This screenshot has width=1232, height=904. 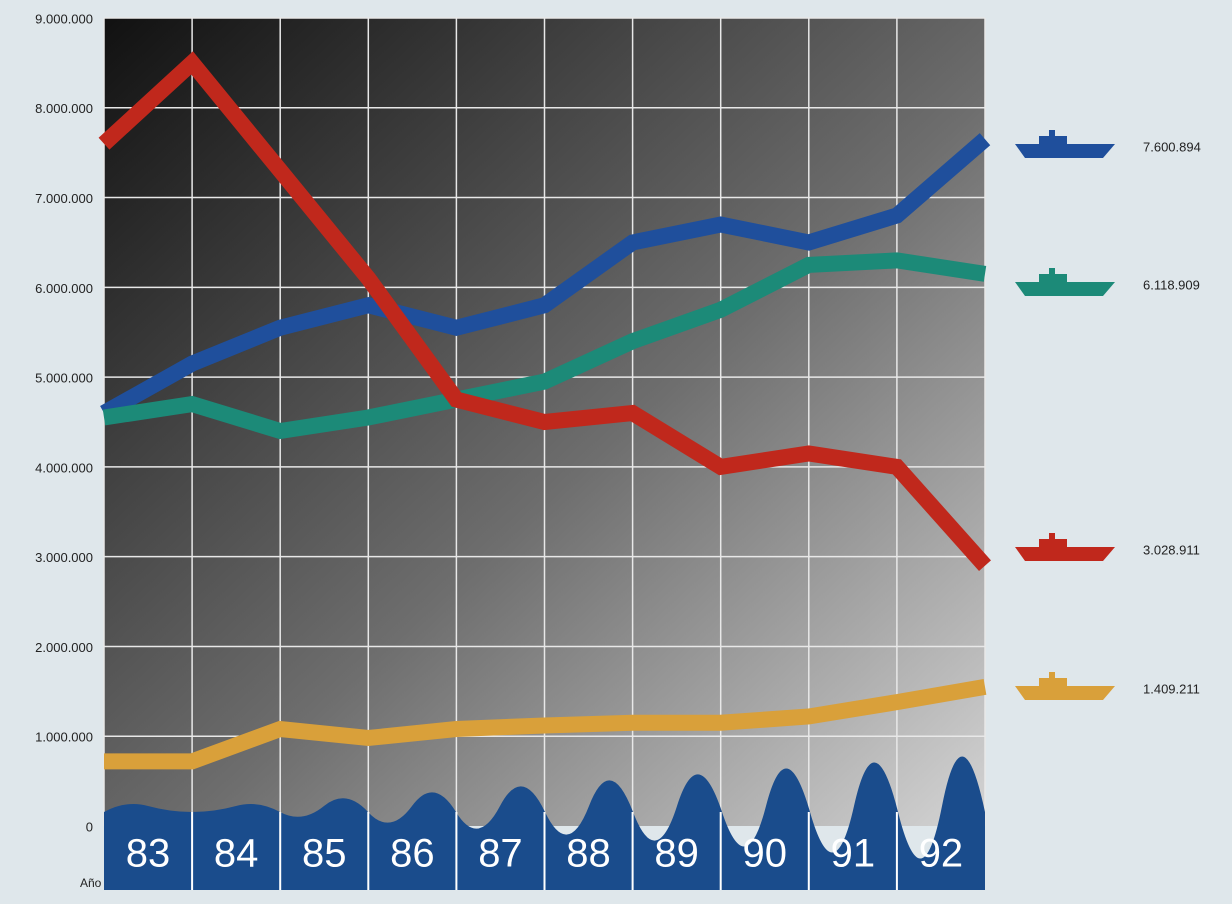 What do you see at coordinates (500, 854) in the screenshot?
I see `year-label: 87` at bounding box center [500, 854].